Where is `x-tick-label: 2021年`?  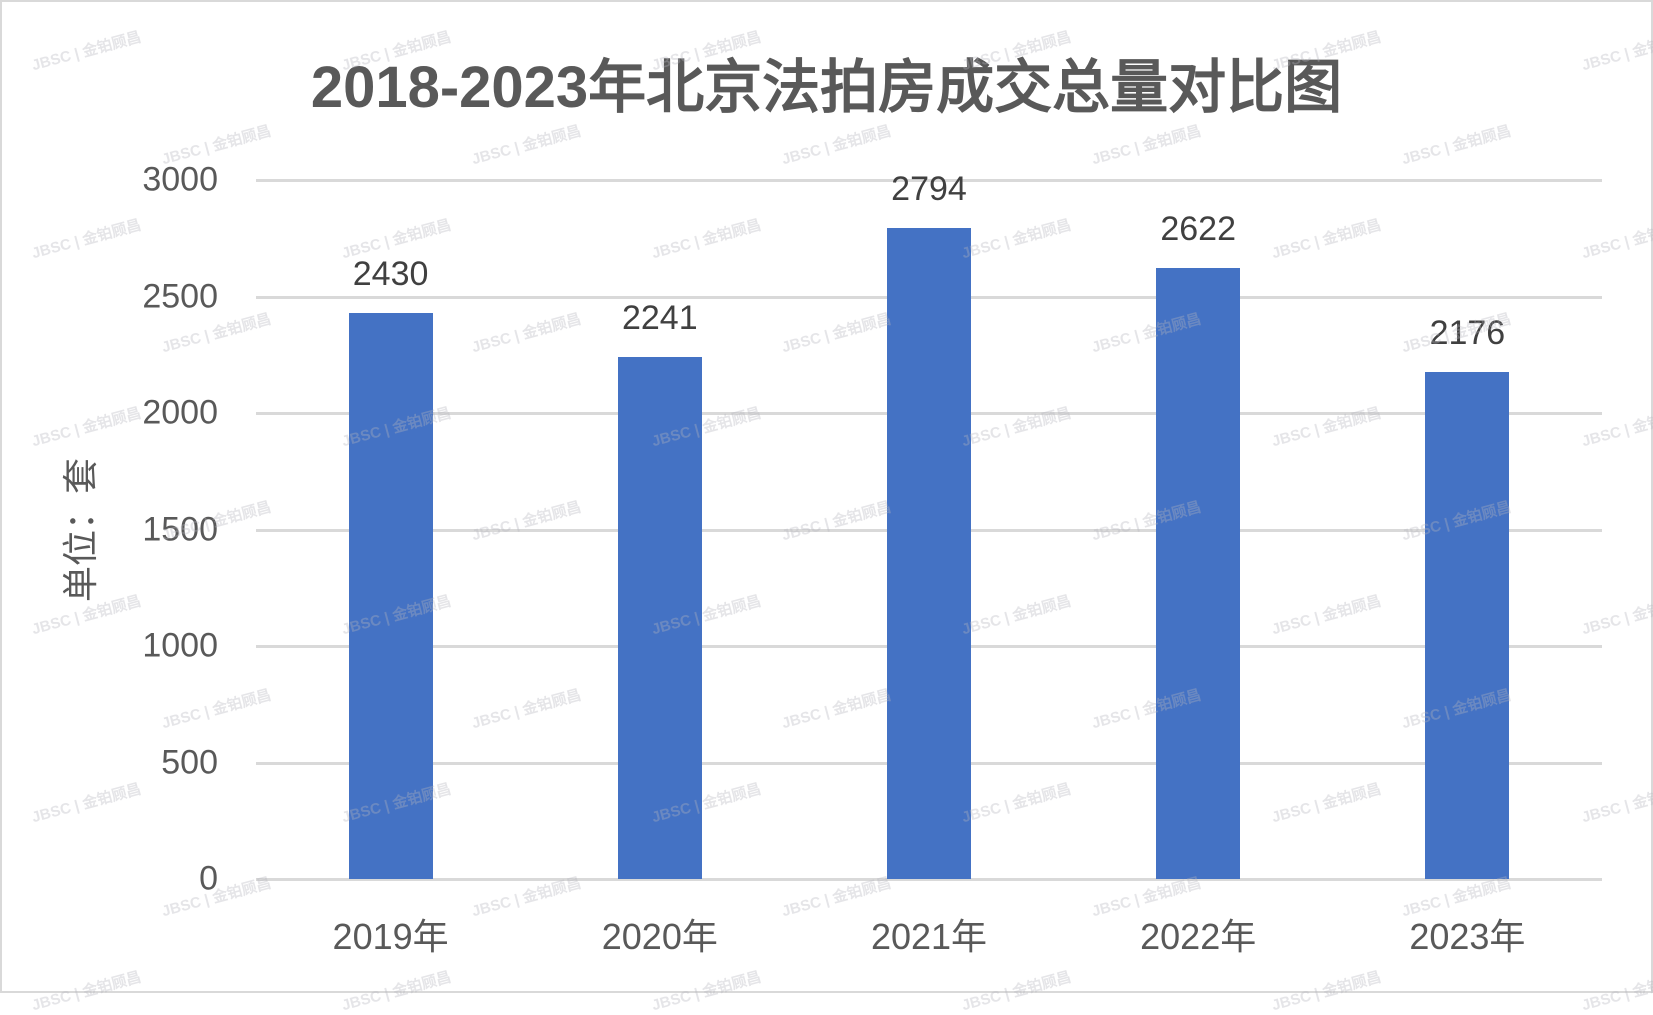
x-tick-label: 2021年 is located at coordinates (929, 936).